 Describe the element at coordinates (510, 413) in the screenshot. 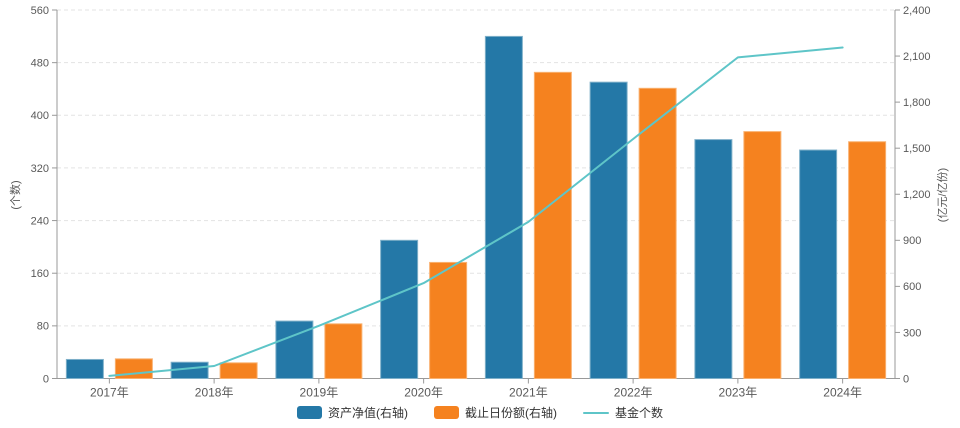

I see `legend-label-closing-shares: 截止日份额(右轴)` at that location.